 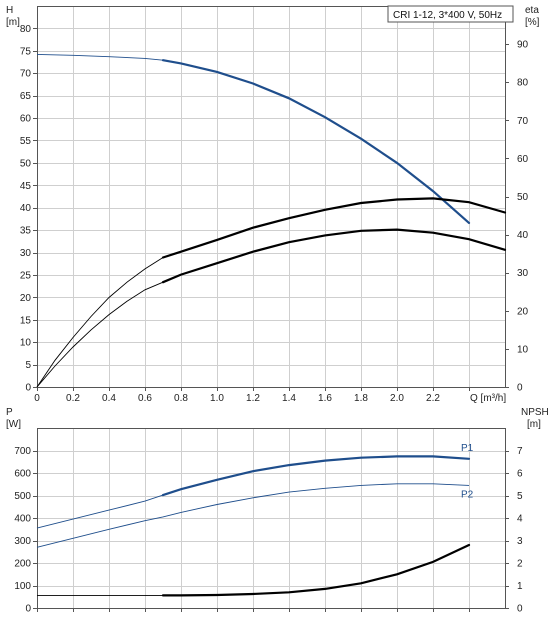 What do you see at coordinates (523, 197) in the screenshot?
I see `top-right-tick-label: 50` at bounding box center [523, 197].